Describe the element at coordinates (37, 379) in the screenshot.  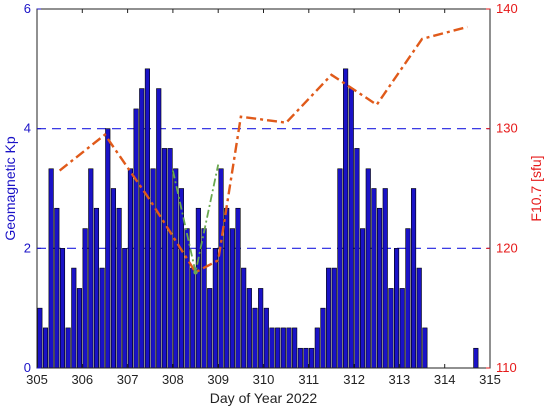
I see `x-tick-label: 305` at that location.